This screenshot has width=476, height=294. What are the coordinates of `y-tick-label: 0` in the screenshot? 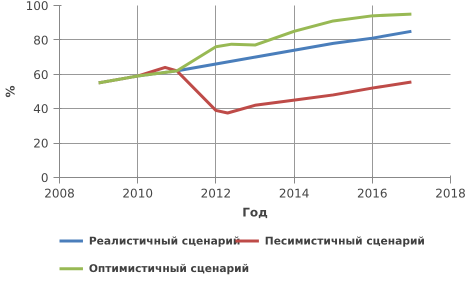 It's located at (44, 178).